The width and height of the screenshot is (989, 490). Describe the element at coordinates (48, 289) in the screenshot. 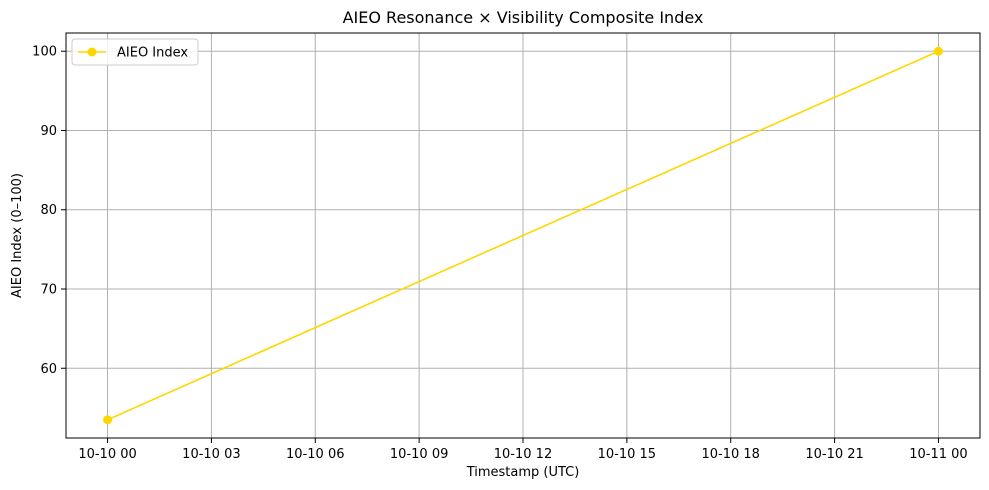

I see `y-tick-label: 70` at that location.